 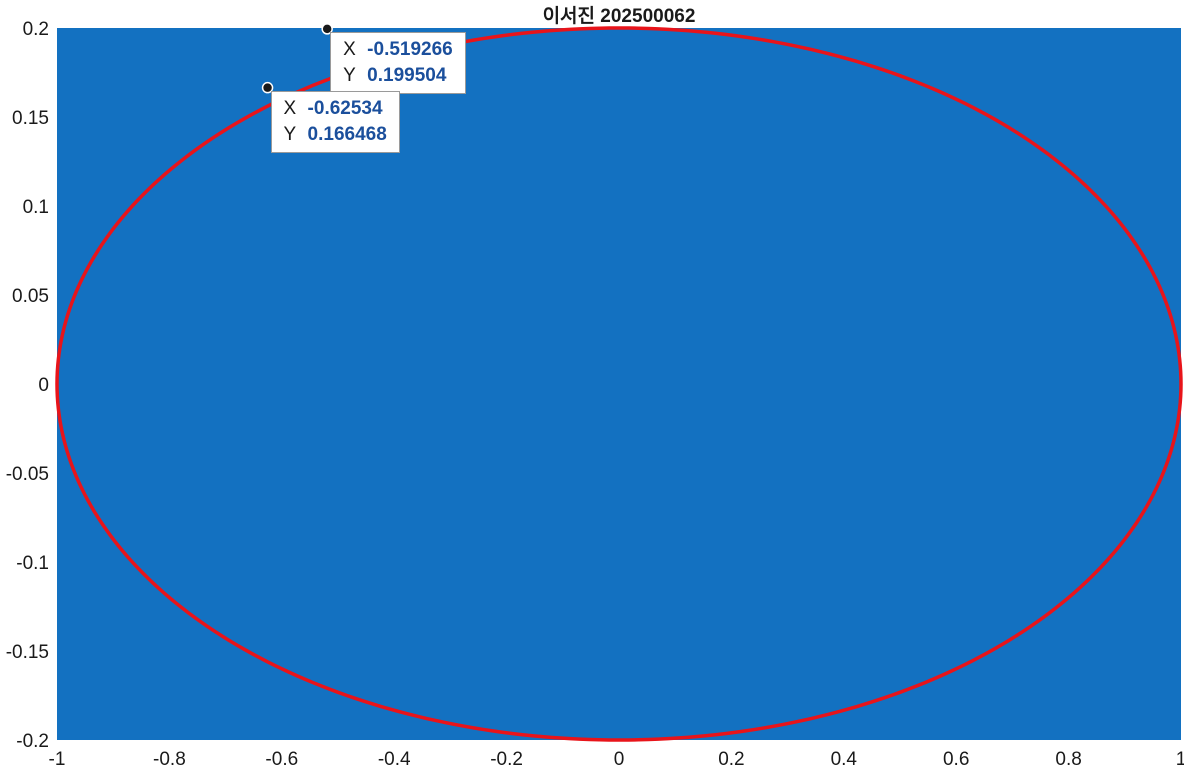 I want to click on x-tick-label: 0.4, so click(x=844, y=759).